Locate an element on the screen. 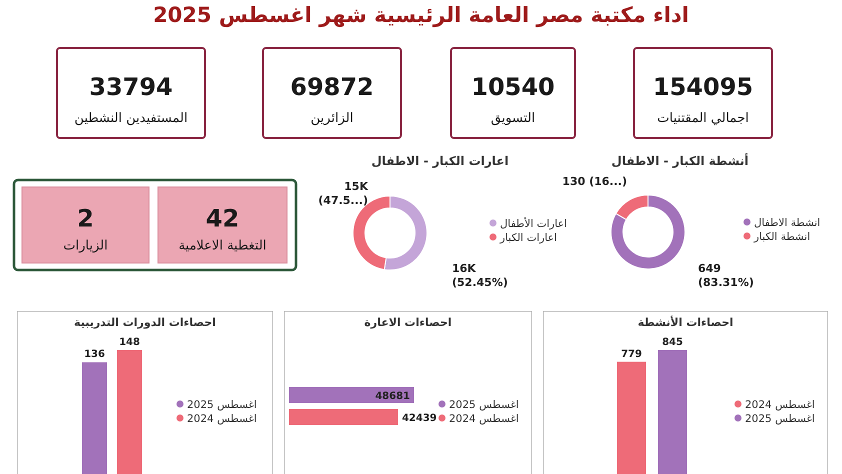  legend-label: اعارات الكبار is located at coordinates (528, 238).